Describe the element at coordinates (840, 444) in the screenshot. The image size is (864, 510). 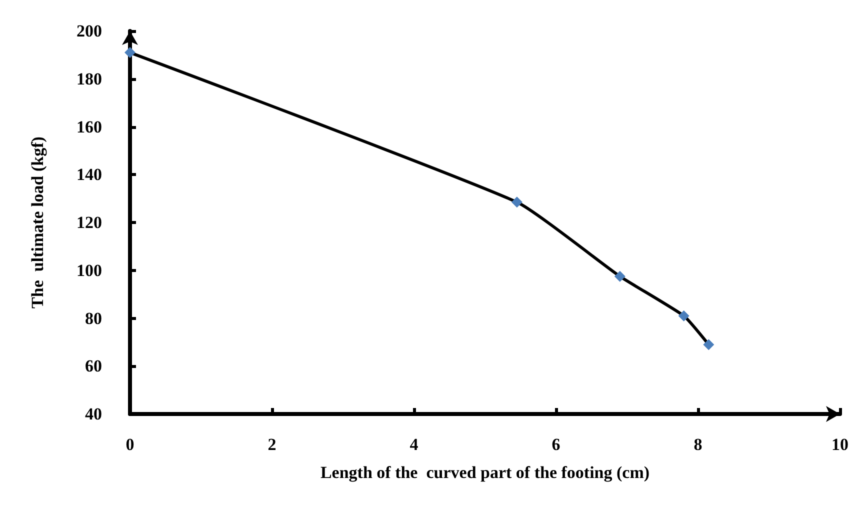
I see `x-tick-label: 10` at that location.